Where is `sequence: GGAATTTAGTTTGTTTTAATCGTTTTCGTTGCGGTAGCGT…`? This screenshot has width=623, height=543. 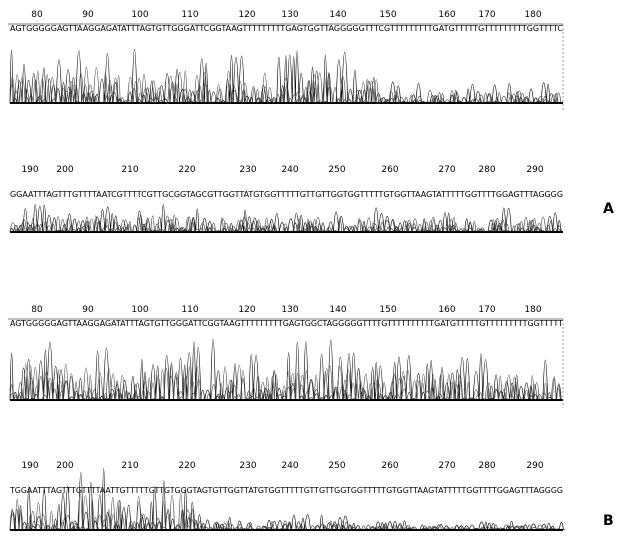 sequence: GGAATTTAGTTTGTTTTAATCGTTTTCGTTGCGGTAGCGT… is located at coordinates (286, 194).